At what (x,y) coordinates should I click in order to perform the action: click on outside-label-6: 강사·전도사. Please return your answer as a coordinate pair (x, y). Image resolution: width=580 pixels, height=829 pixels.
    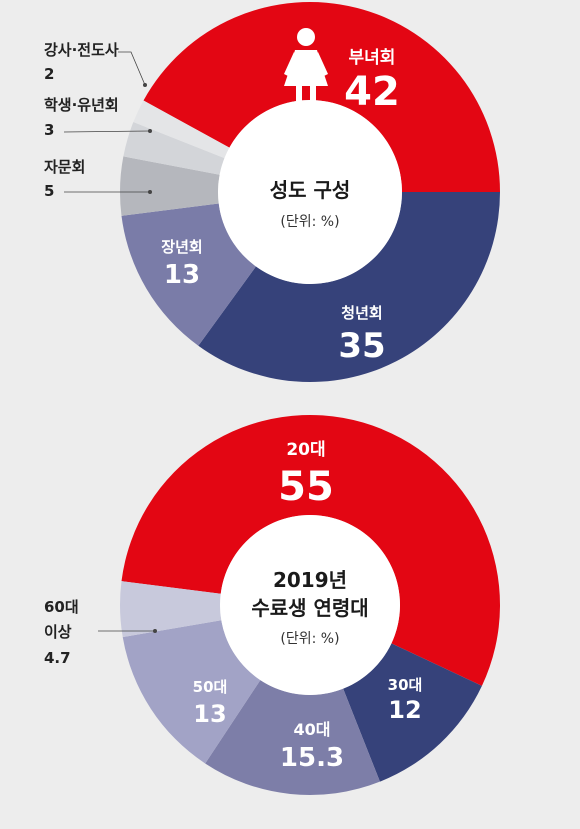
    Looking at the image, I should click on (81, 50).